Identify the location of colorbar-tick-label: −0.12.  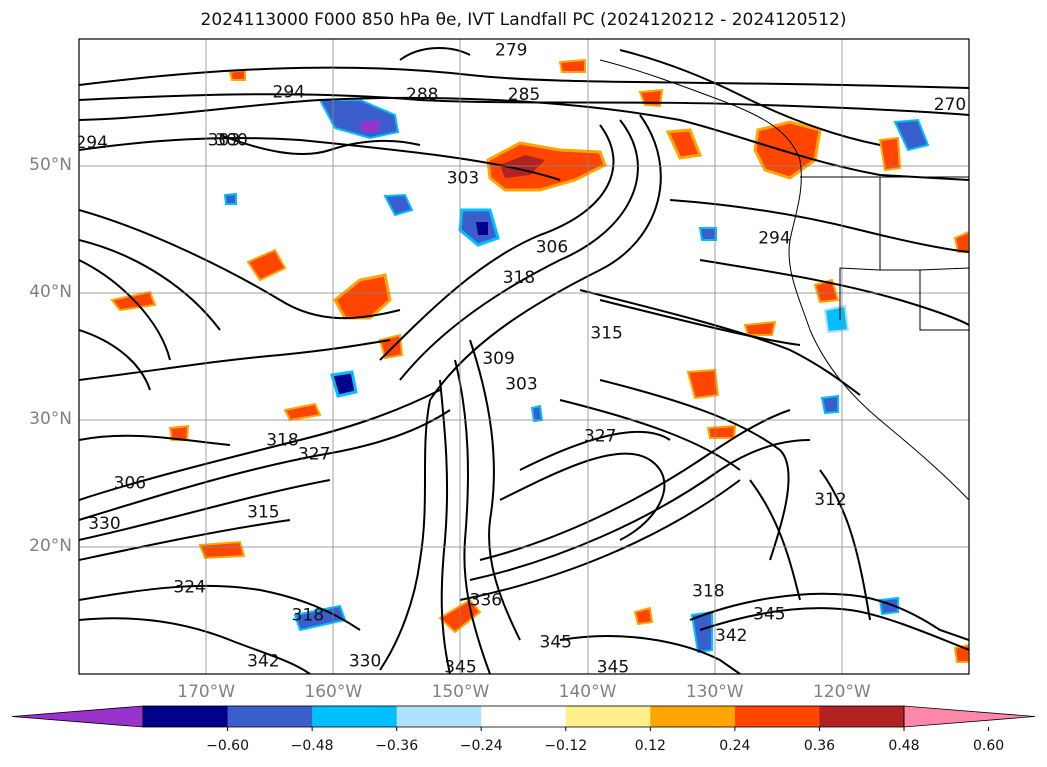
(566, 746).